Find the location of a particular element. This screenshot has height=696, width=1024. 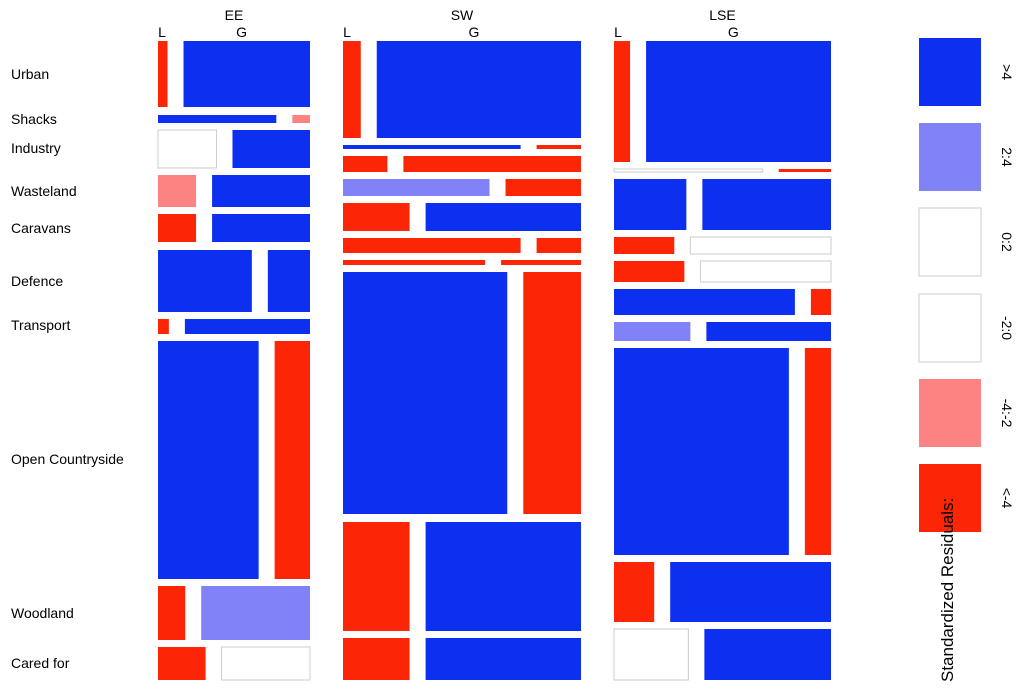

cell-sw-industry-g is located at coordinates (492, 164).